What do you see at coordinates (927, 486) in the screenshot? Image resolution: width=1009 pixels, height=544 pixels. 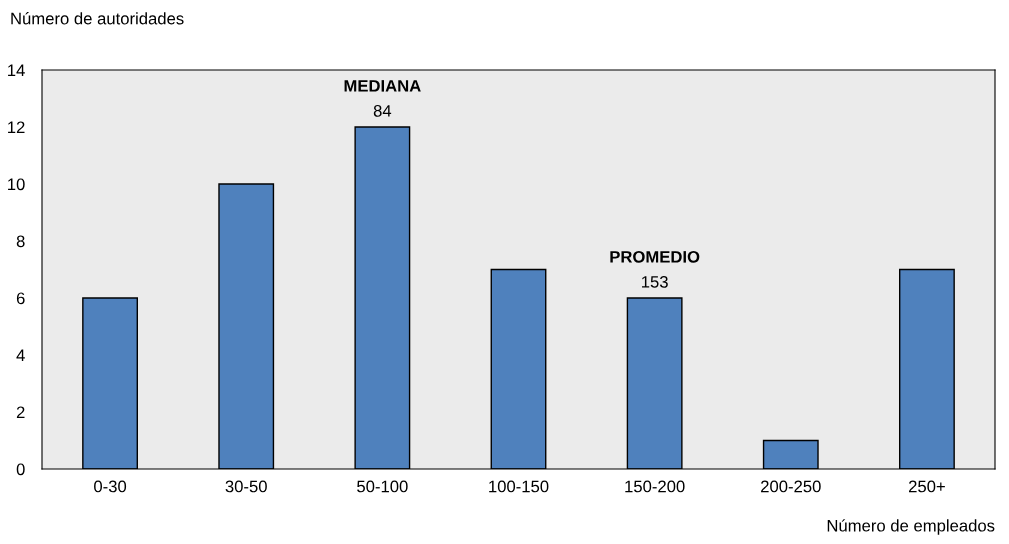 I see `x-tick-label: 250+` at bounding box center [927, 486].